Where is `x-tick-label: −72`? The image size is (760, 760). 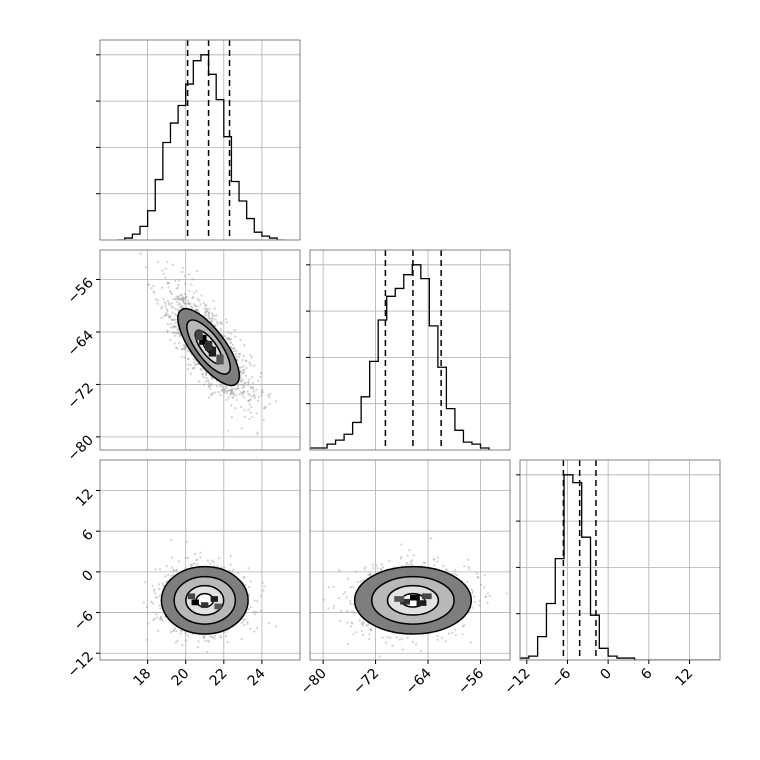 x-tick-label: −72 is located at coordinates (366, 682).